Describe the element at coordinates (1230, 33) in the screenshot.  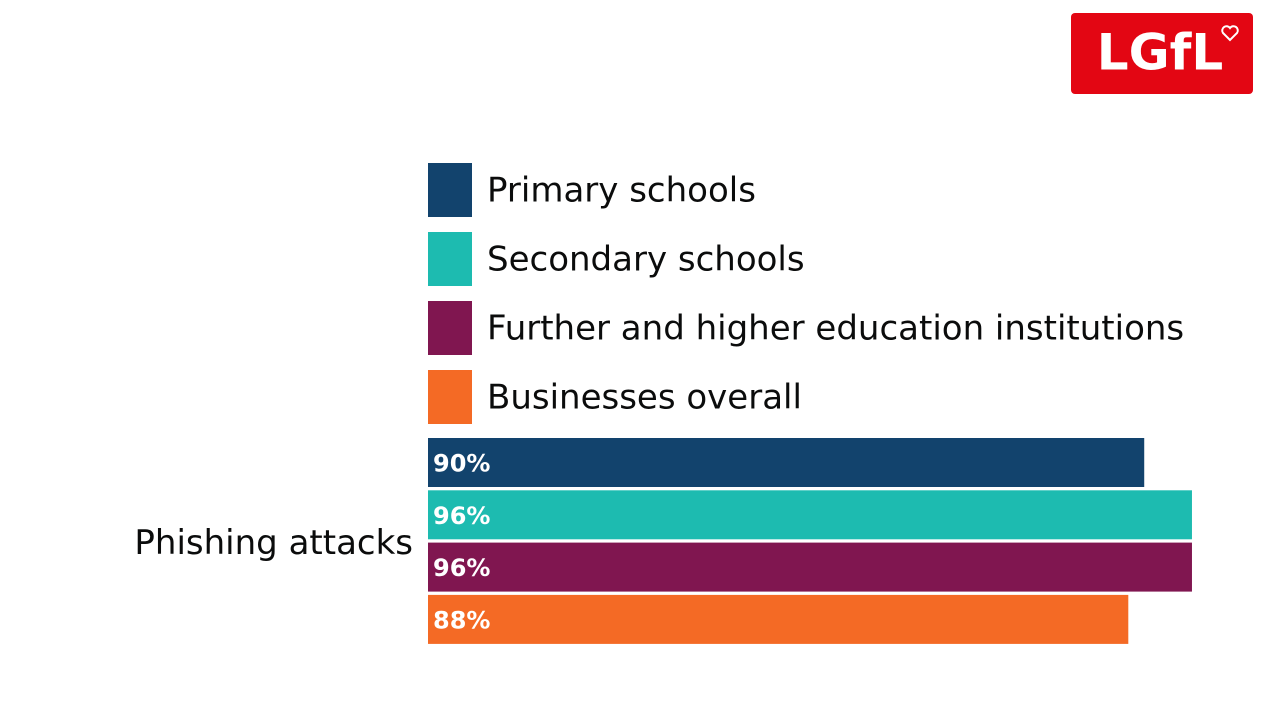
I see `logo-heart` at that location.